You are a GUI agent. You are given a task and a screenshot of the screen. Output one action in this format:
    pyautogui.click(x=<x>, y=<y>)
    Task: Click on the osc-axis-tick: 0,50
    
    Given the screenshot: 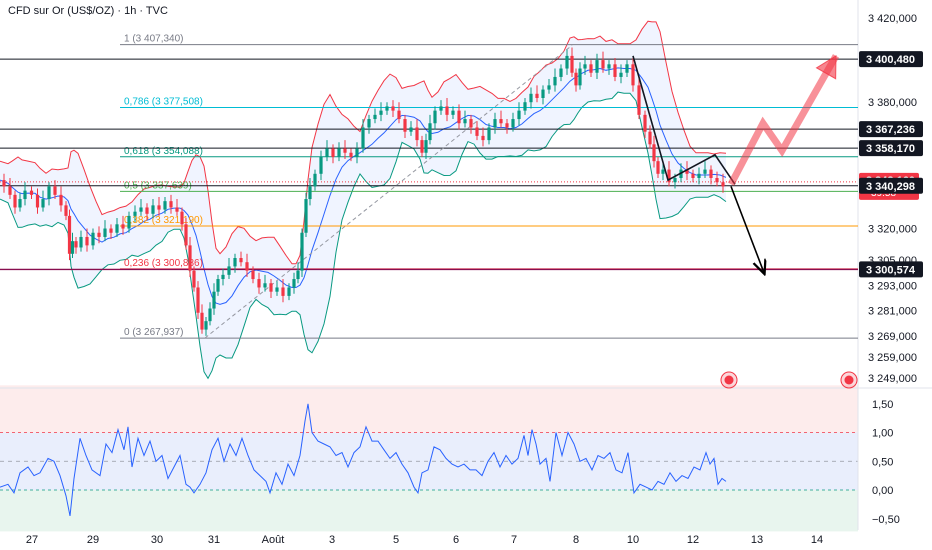 What is the action you would take?
    pyautogui.click(x=882, y=462)
    